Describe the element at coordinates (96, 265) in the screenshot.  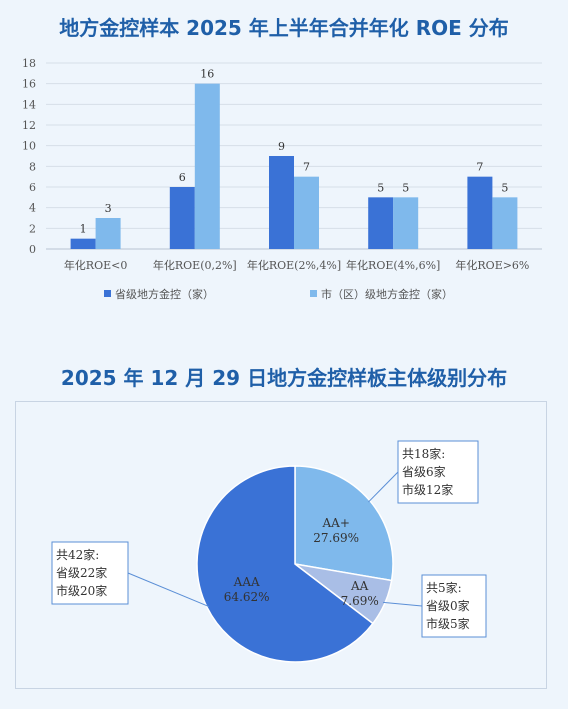
I see `x-tick-label: 年化ROE<0` at that location.